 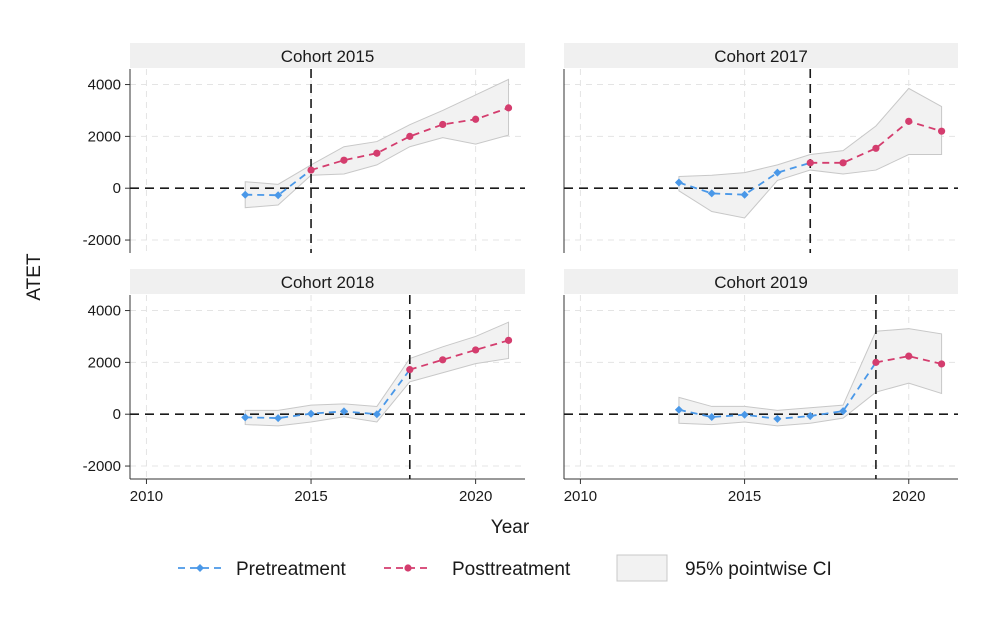 I want to click on legend-ci-label: 95% pointwise CI, so click(x=758, y=569).